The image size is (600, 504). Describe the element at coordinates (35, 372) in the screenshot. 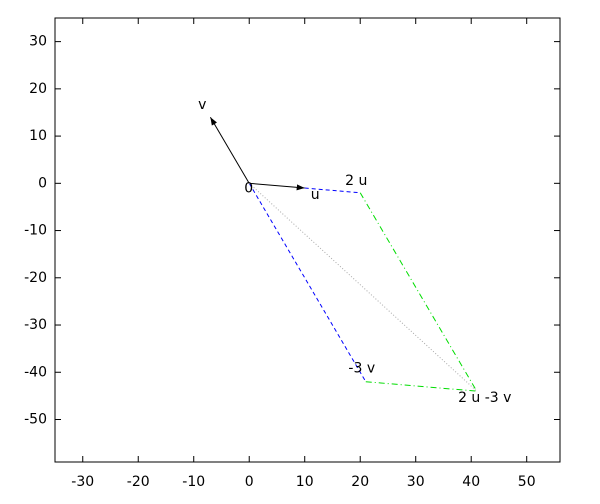

I see `y-tick-label: -40` at that location.